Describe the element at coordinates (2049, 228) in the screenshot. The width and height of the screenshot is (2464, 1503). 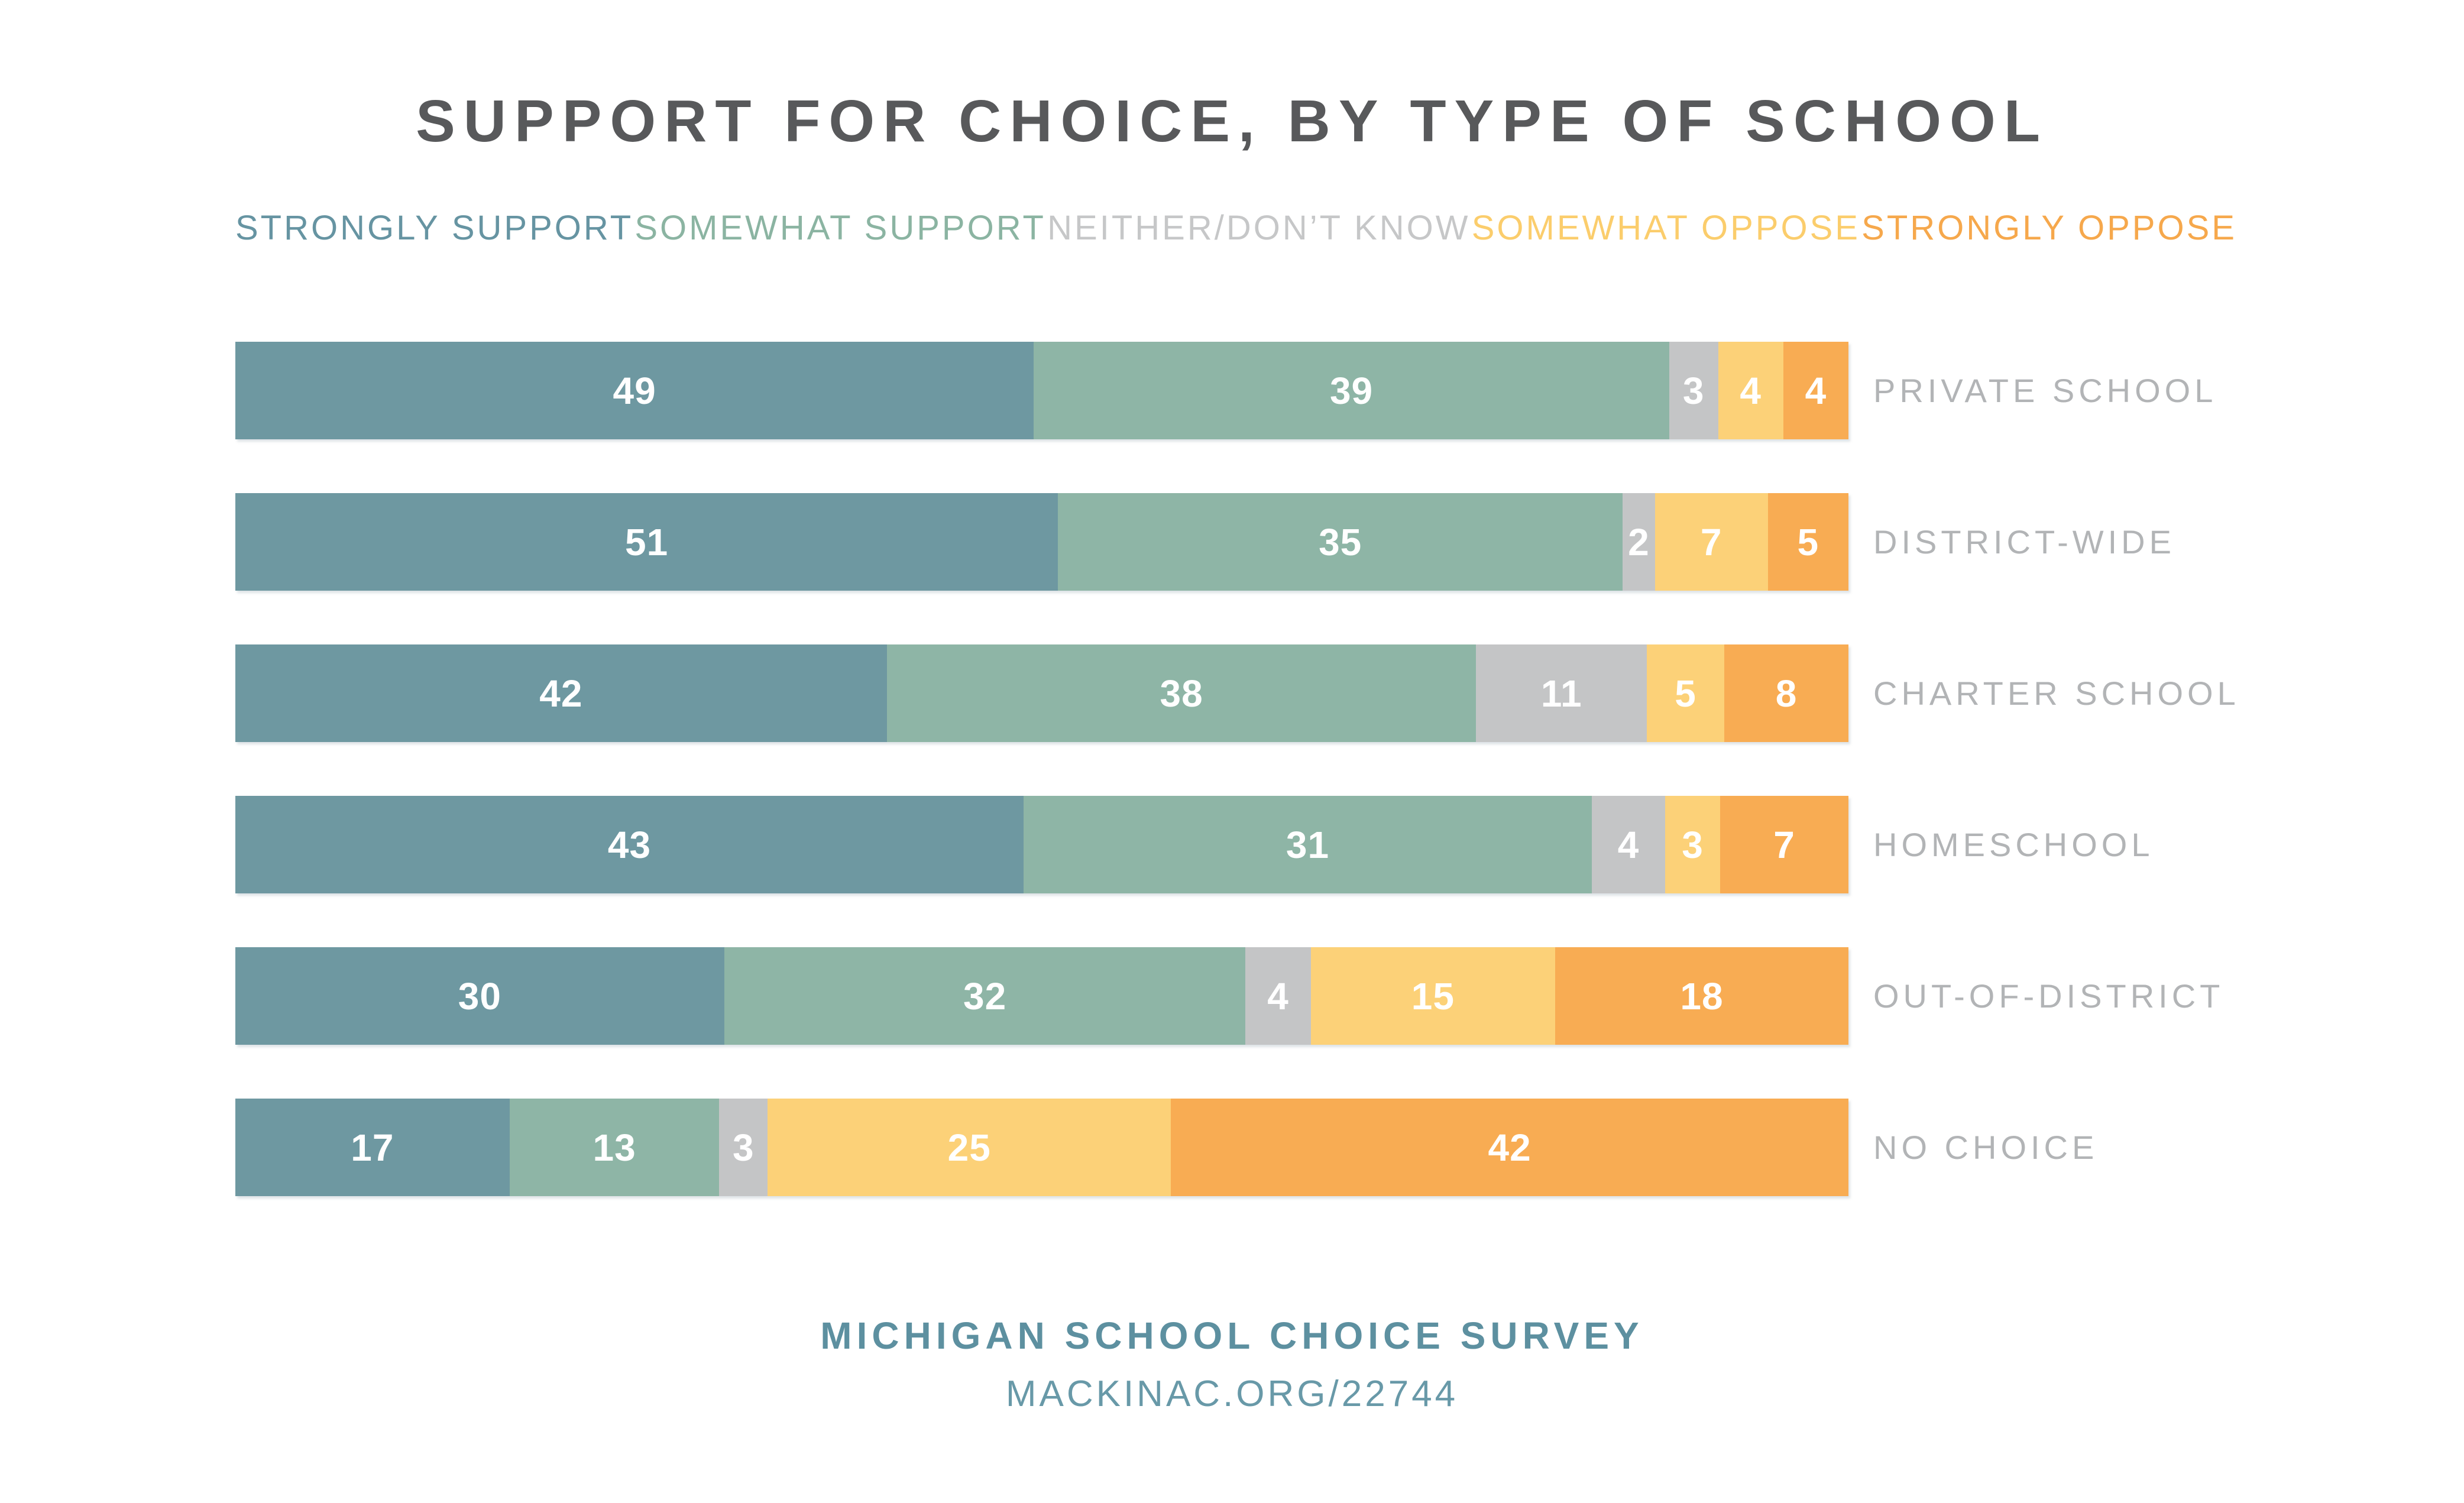
I see `legend-item-4: STRONGLY OPPOSE` at that location.